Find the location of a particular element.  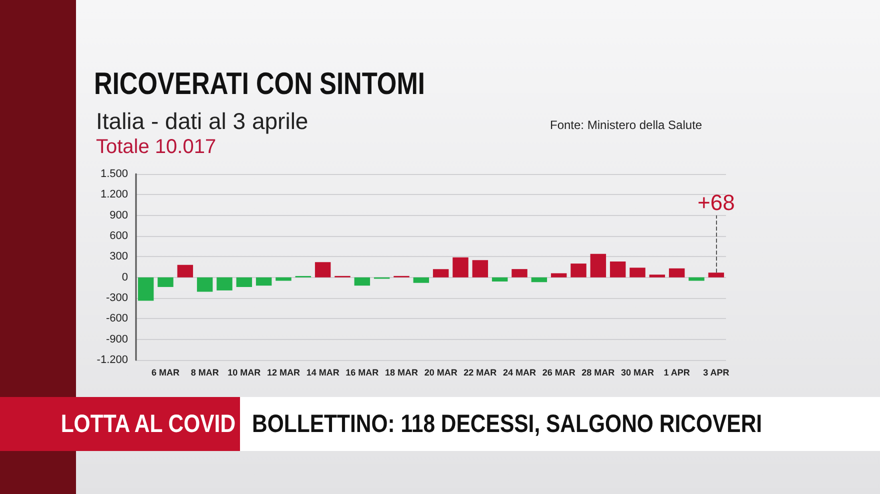

x-tick-label: 20 MAR is located at coordinates (441, 373).